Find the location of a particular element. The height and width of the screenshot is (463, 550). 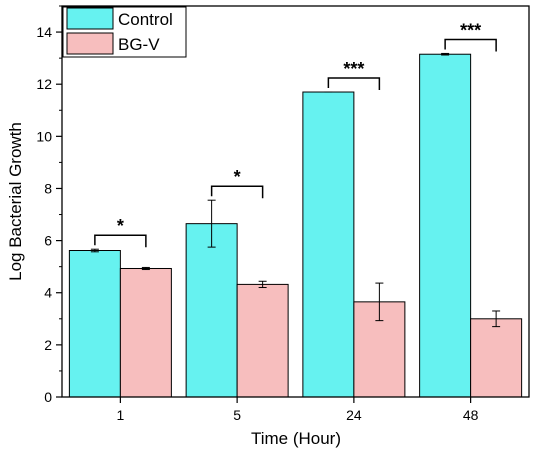

significance-label-1: * is located at coordinates (120, 226).